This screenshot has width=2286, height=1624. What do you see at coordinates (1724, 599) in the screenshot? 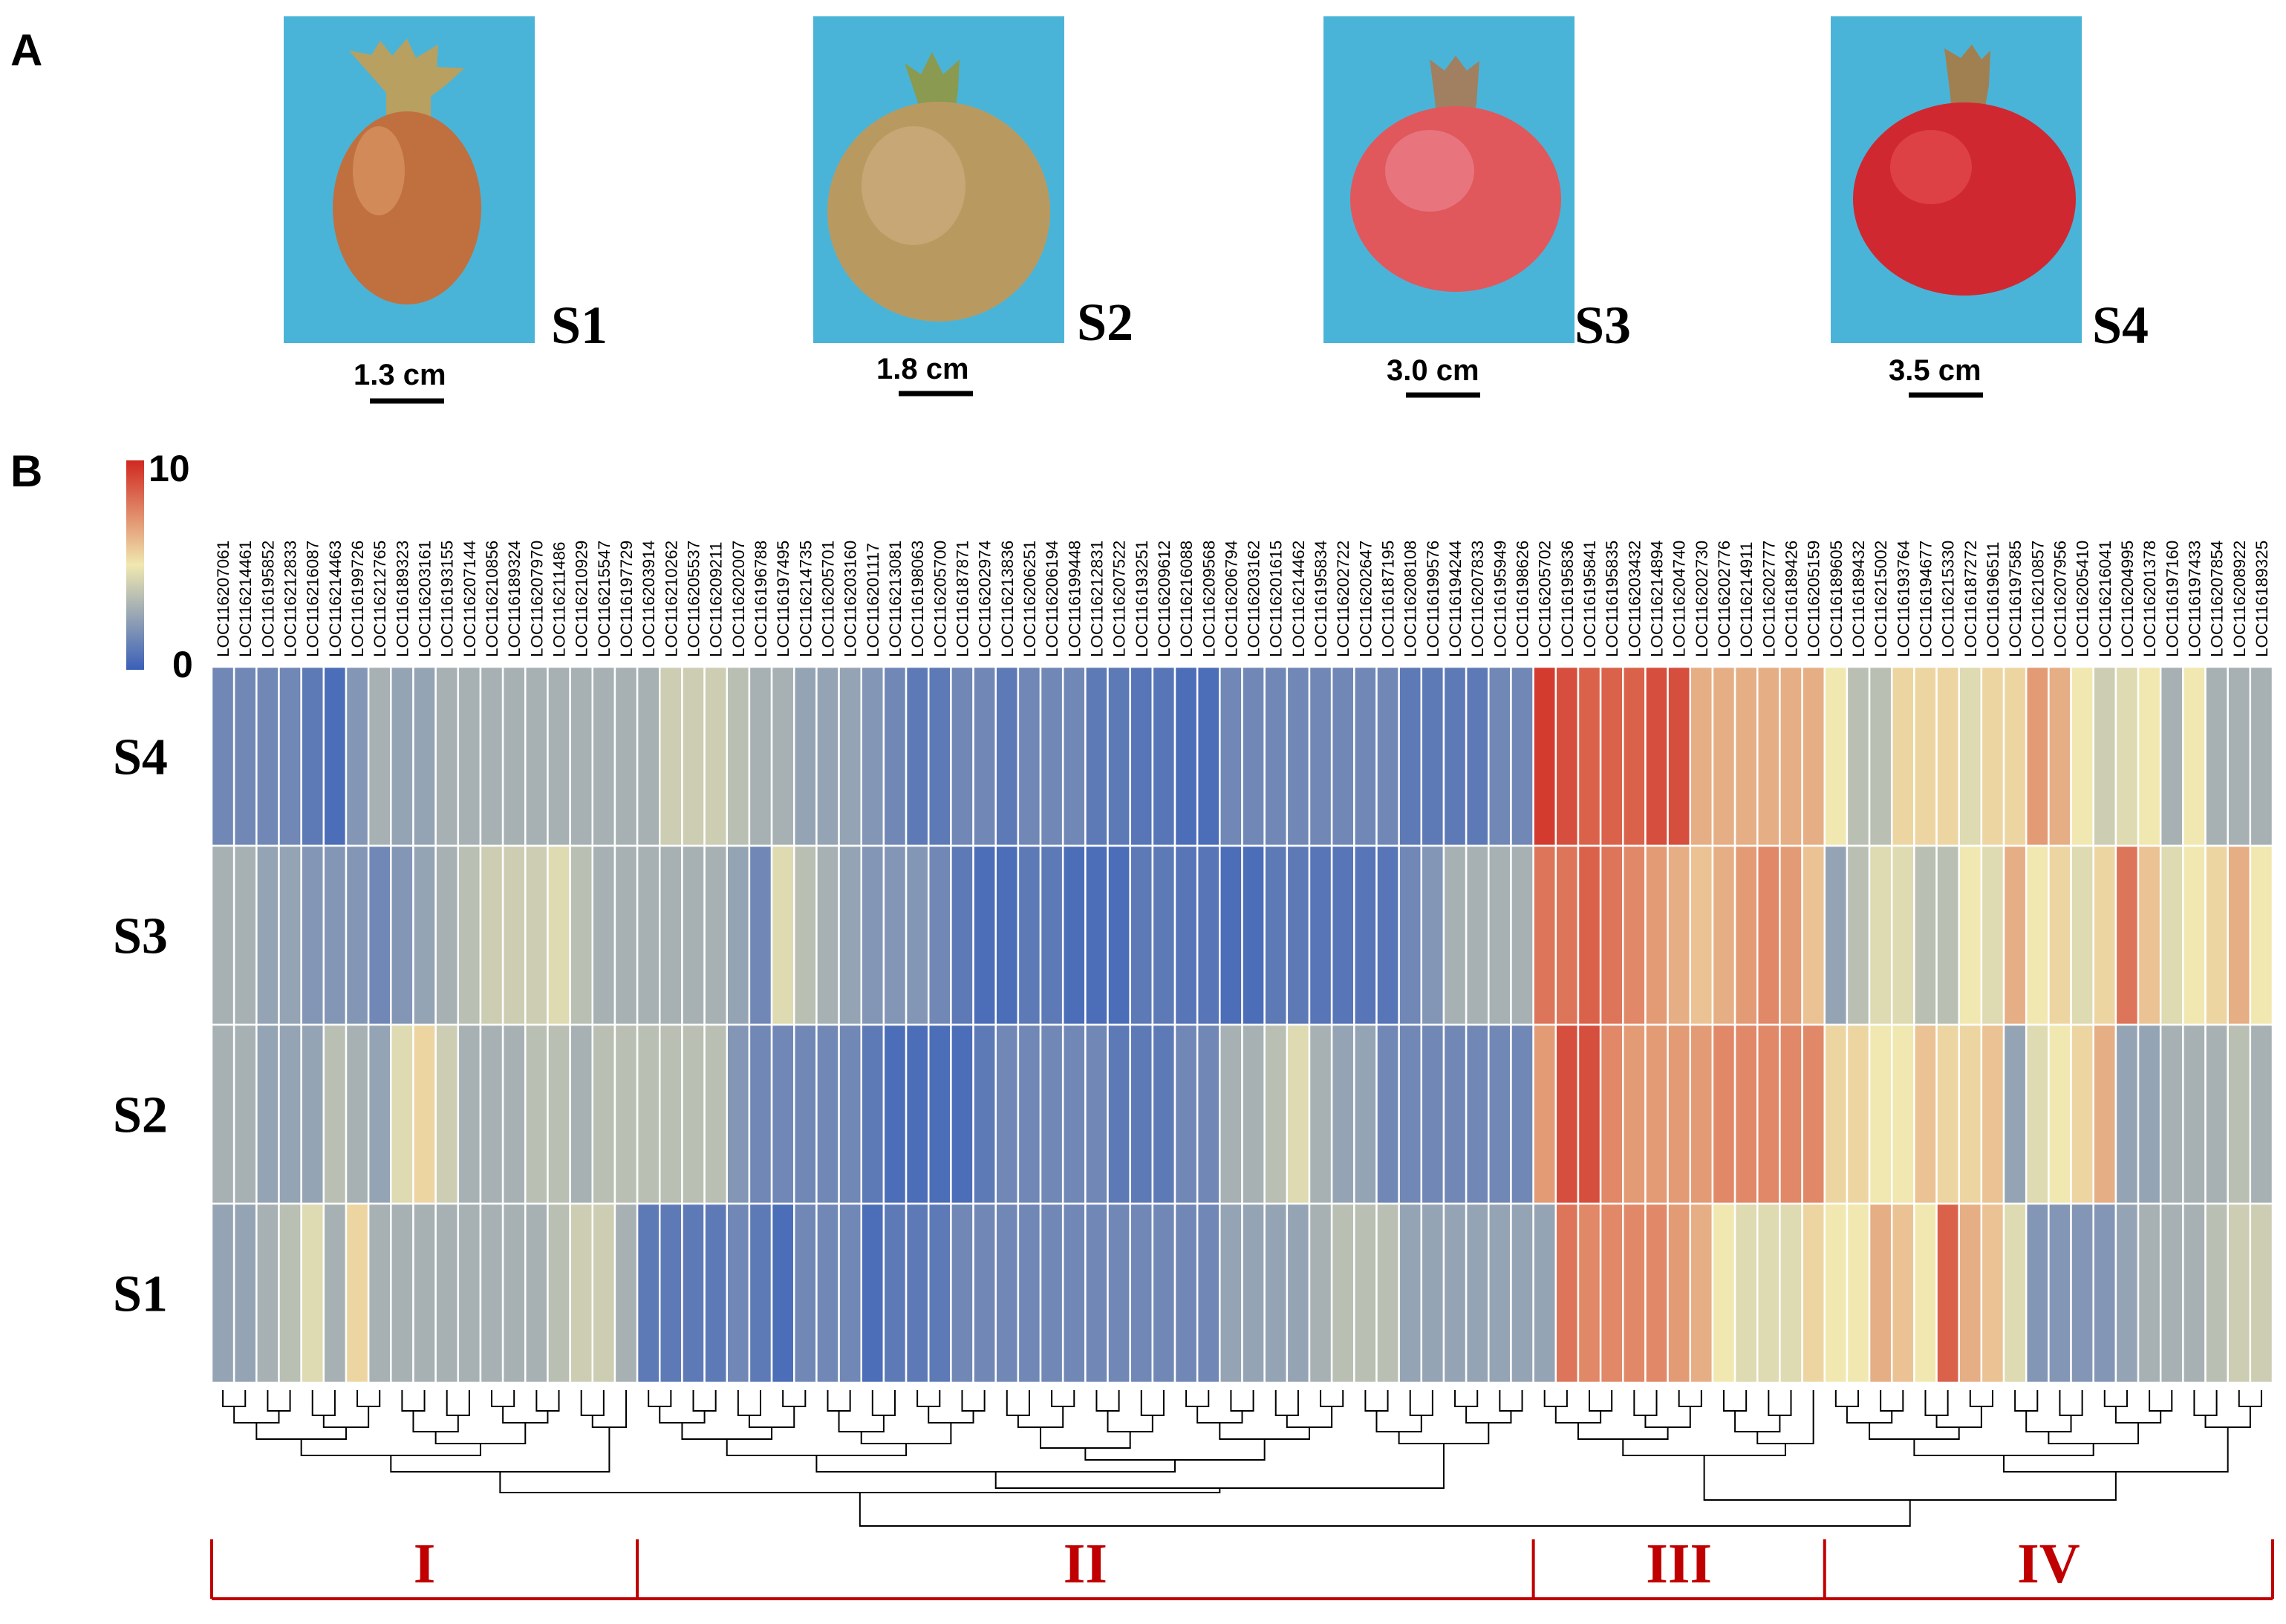
I see `gene-label: LOC116202776` at bounding box center [1724, 599].